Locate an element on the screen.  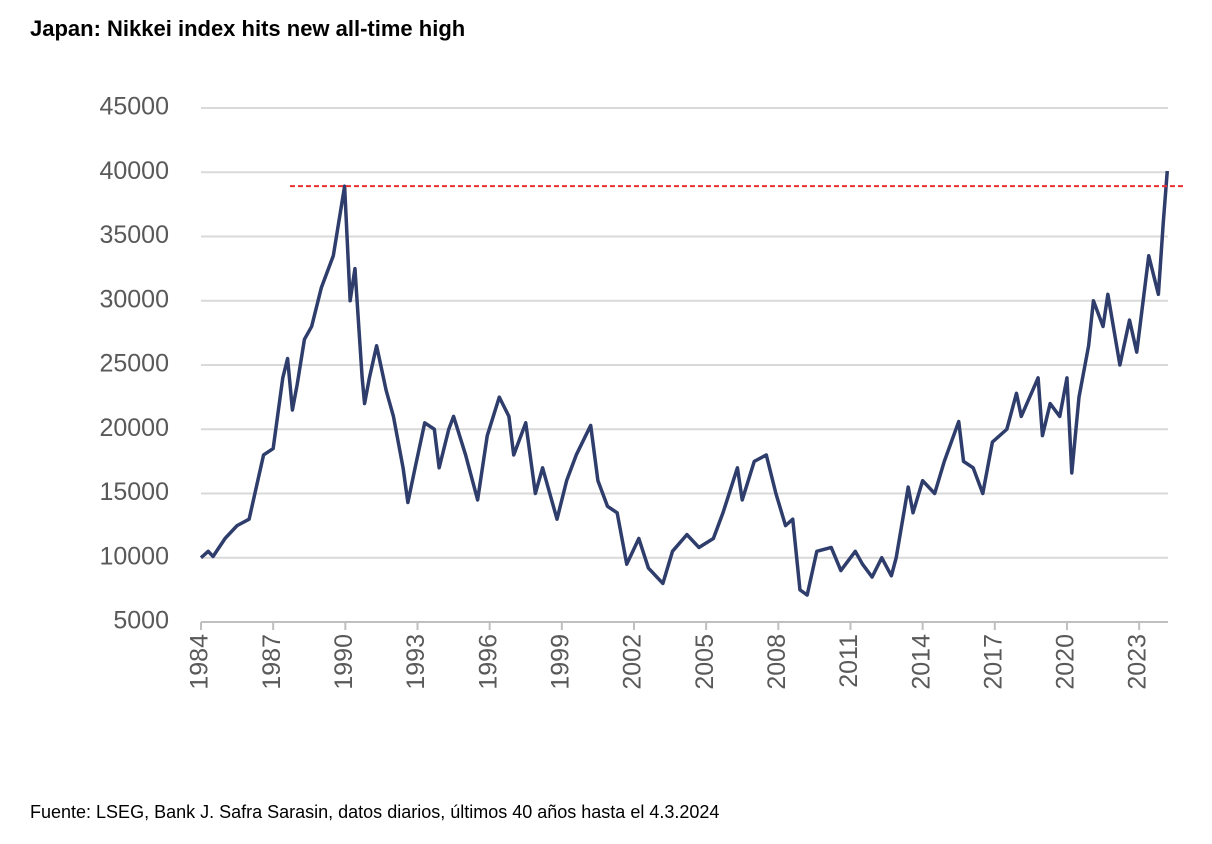
x-tick-label: 2002 is located at coordinates (633, 662).